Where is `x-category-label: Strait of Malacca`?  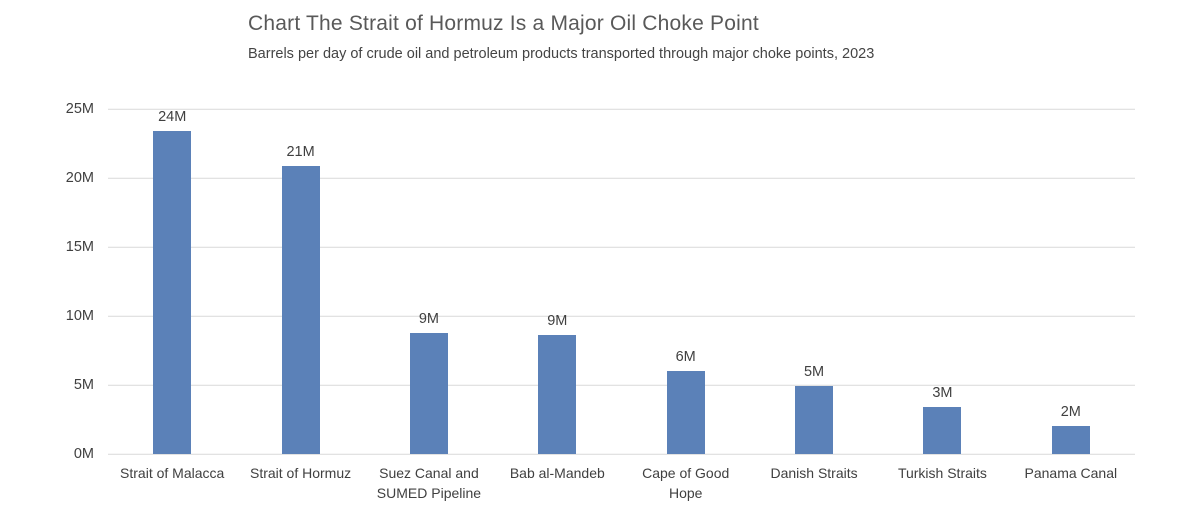 x-category-label: Strait of Malacca is located at coordinates (172, 473).